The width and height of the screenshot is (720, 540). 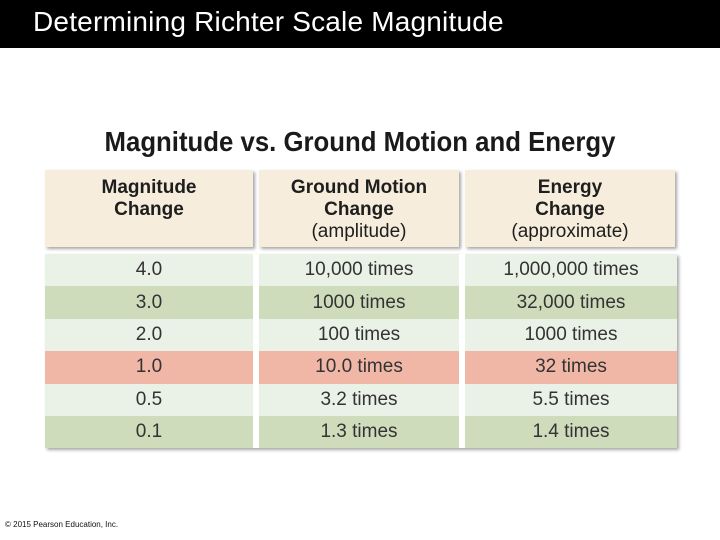 I want to click on cell-magnitude: 0.1, so click(x=149, y=432).